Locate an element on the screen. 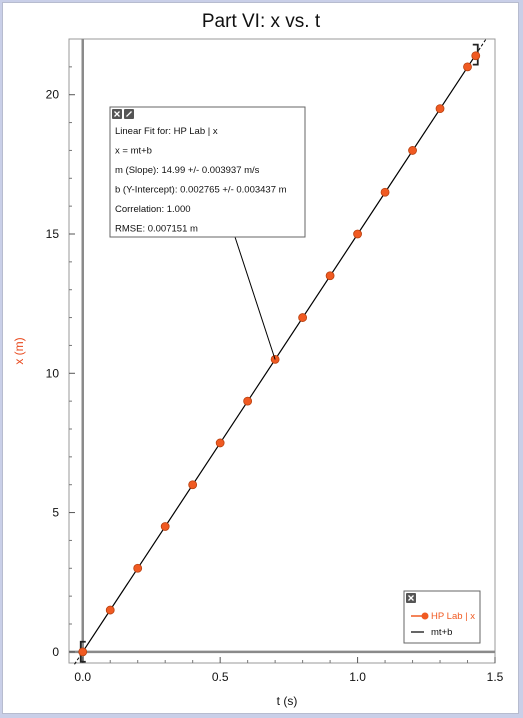 The height and width of the screenshot is (718, 523). chart-title: Part VI: x vs. t is located at coordinates (261, 21).